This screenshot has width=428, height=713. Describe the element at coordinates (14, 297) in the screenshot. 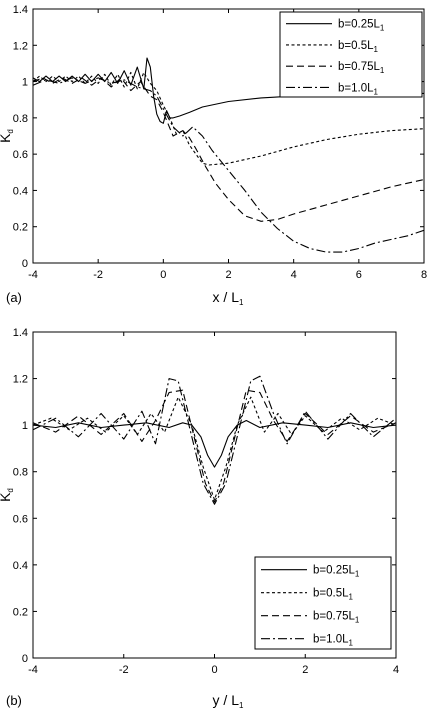

I see `panel-label: (a)` at that location.